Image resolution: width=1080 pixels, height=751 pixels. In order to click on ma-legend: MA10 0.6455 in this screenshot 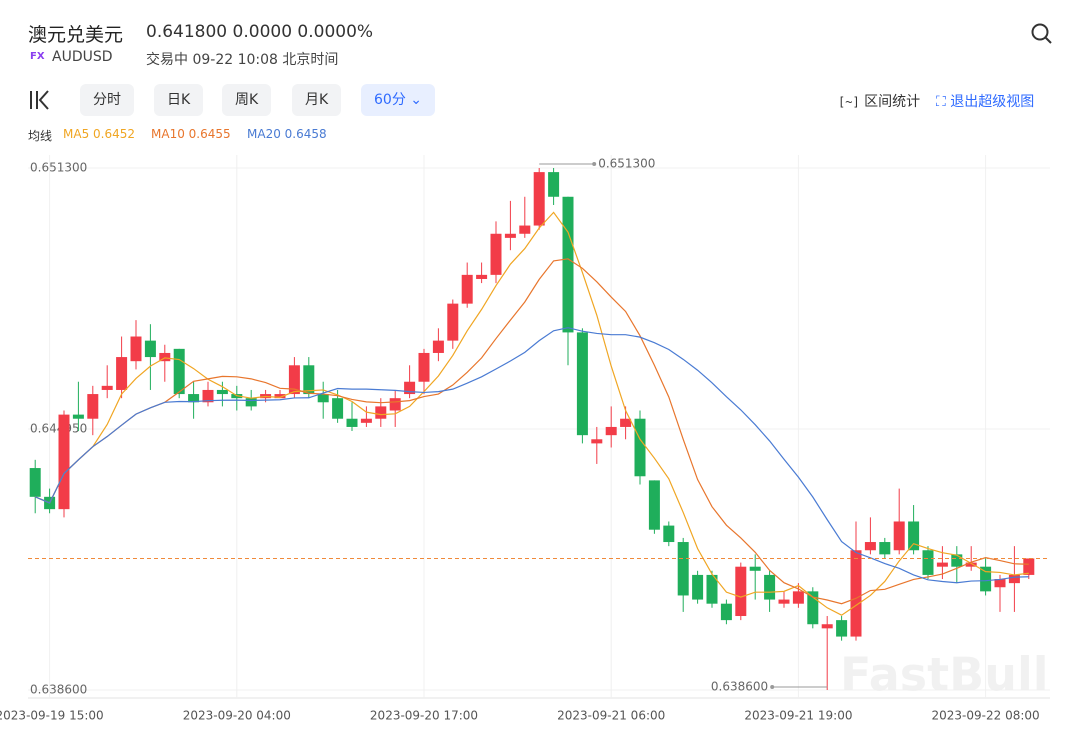, I will do `click(191, 134)`.